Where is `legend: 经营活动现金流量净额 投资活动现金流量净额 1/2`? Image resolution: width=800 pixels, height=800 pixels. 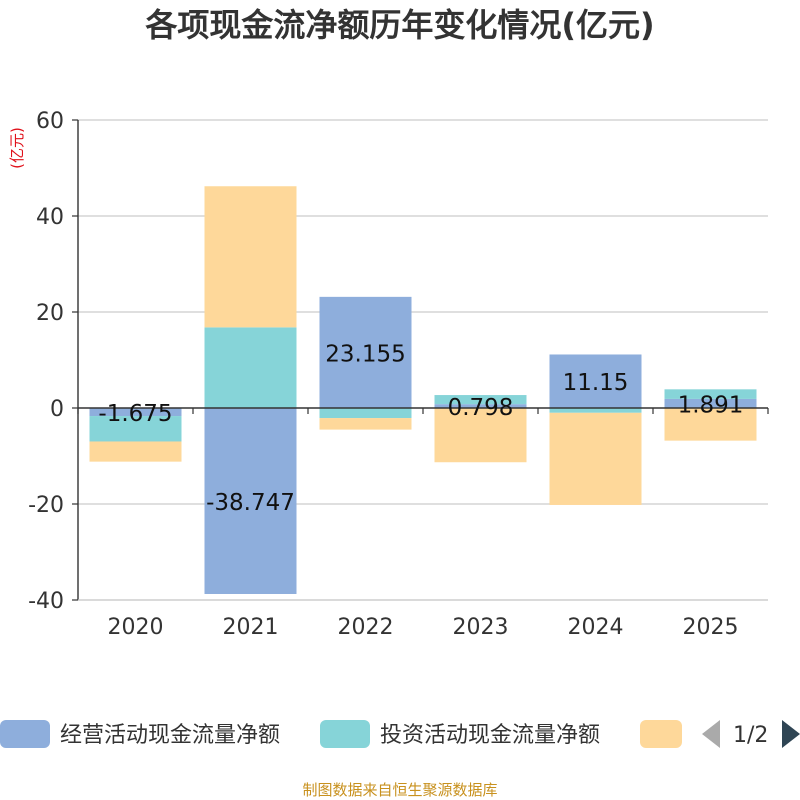 legend: 经营活动现金流量净额 投资活动现金流量净额 1/2 is located at coordinates (400, 734).